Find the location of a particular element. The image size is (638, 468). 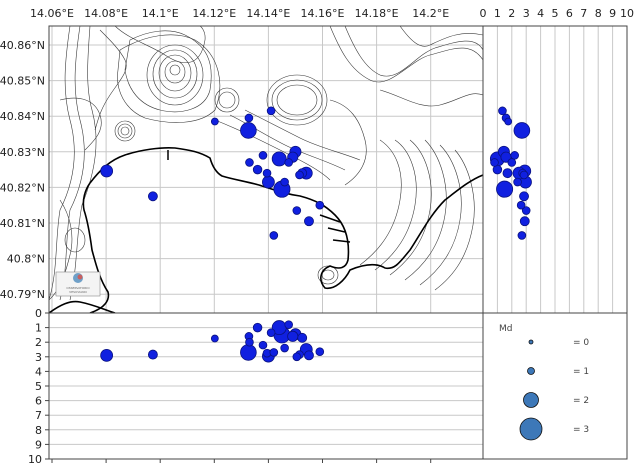

map-y-tick: 40.82°N is located at coordinates (22, 187).